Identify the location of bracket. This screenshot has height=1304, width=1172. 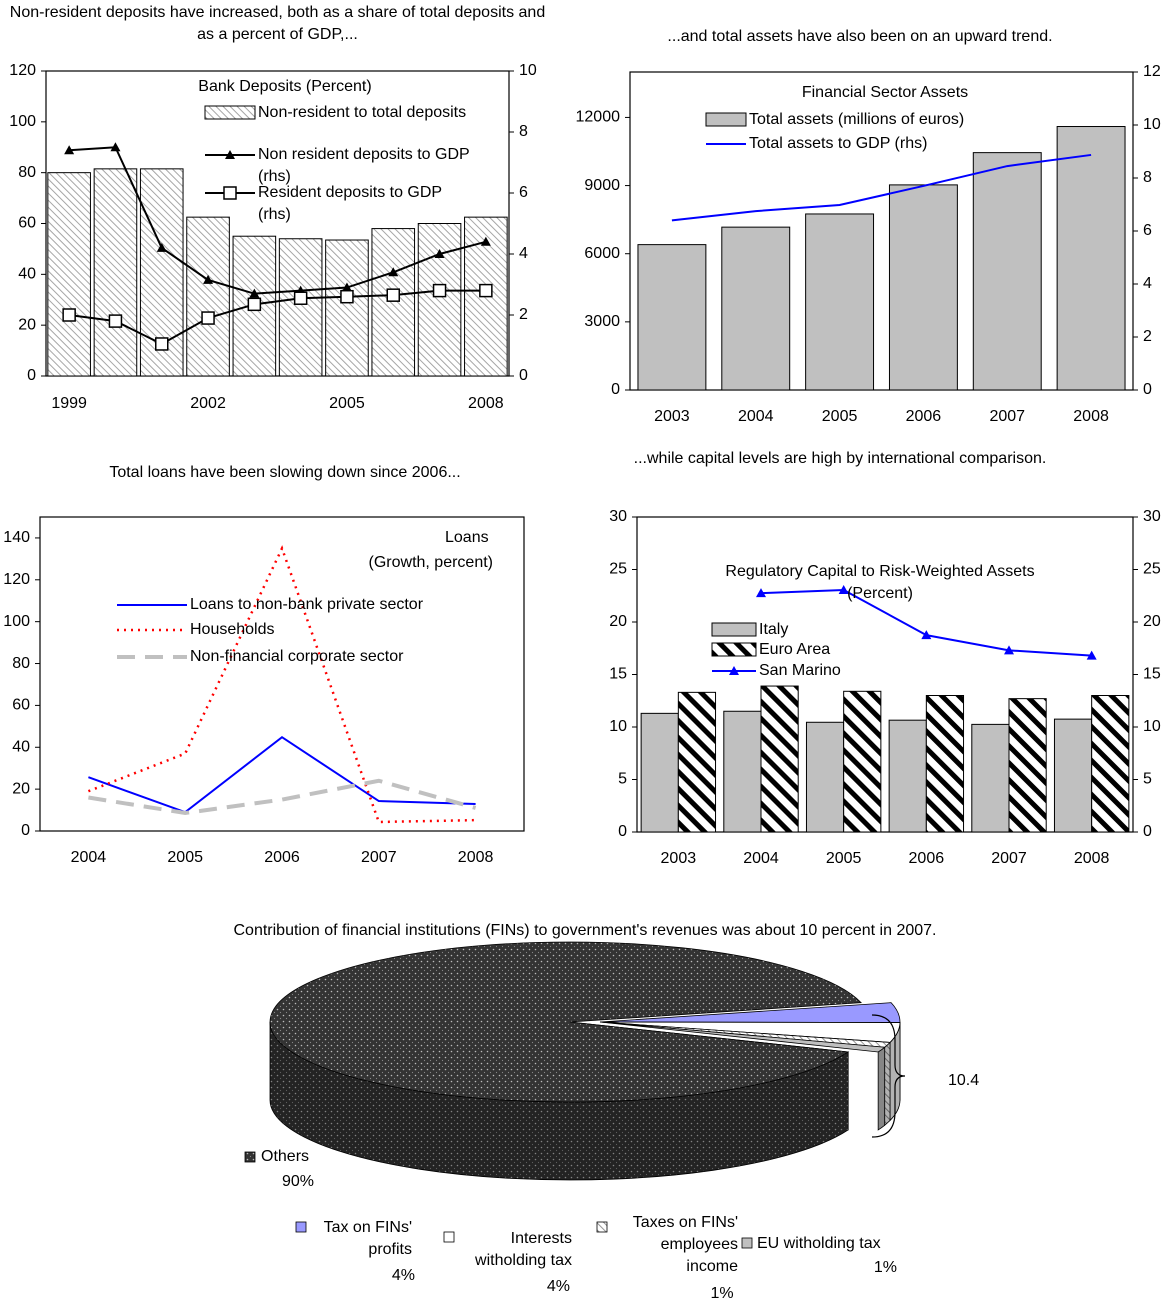
(888, 1076).